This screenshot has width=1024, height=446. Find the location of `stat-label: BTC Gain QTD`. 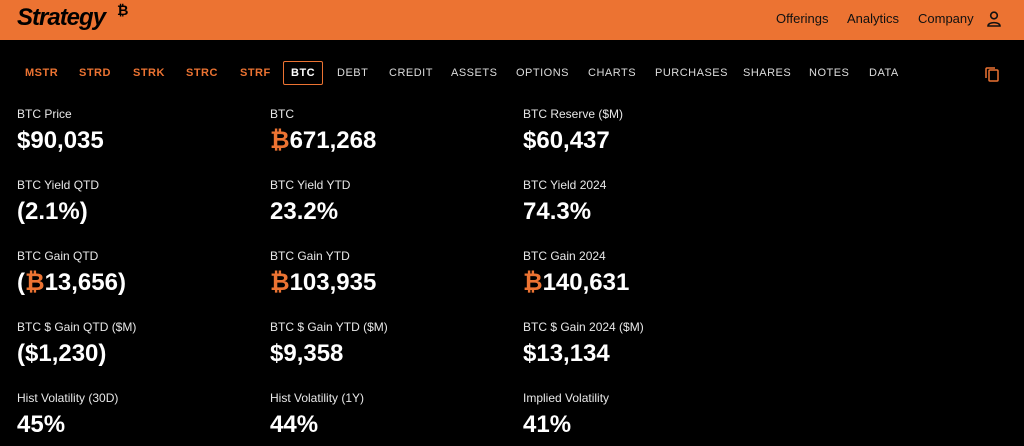

stat-label: BTC Gain QTD is located at coordinates (58, 256).